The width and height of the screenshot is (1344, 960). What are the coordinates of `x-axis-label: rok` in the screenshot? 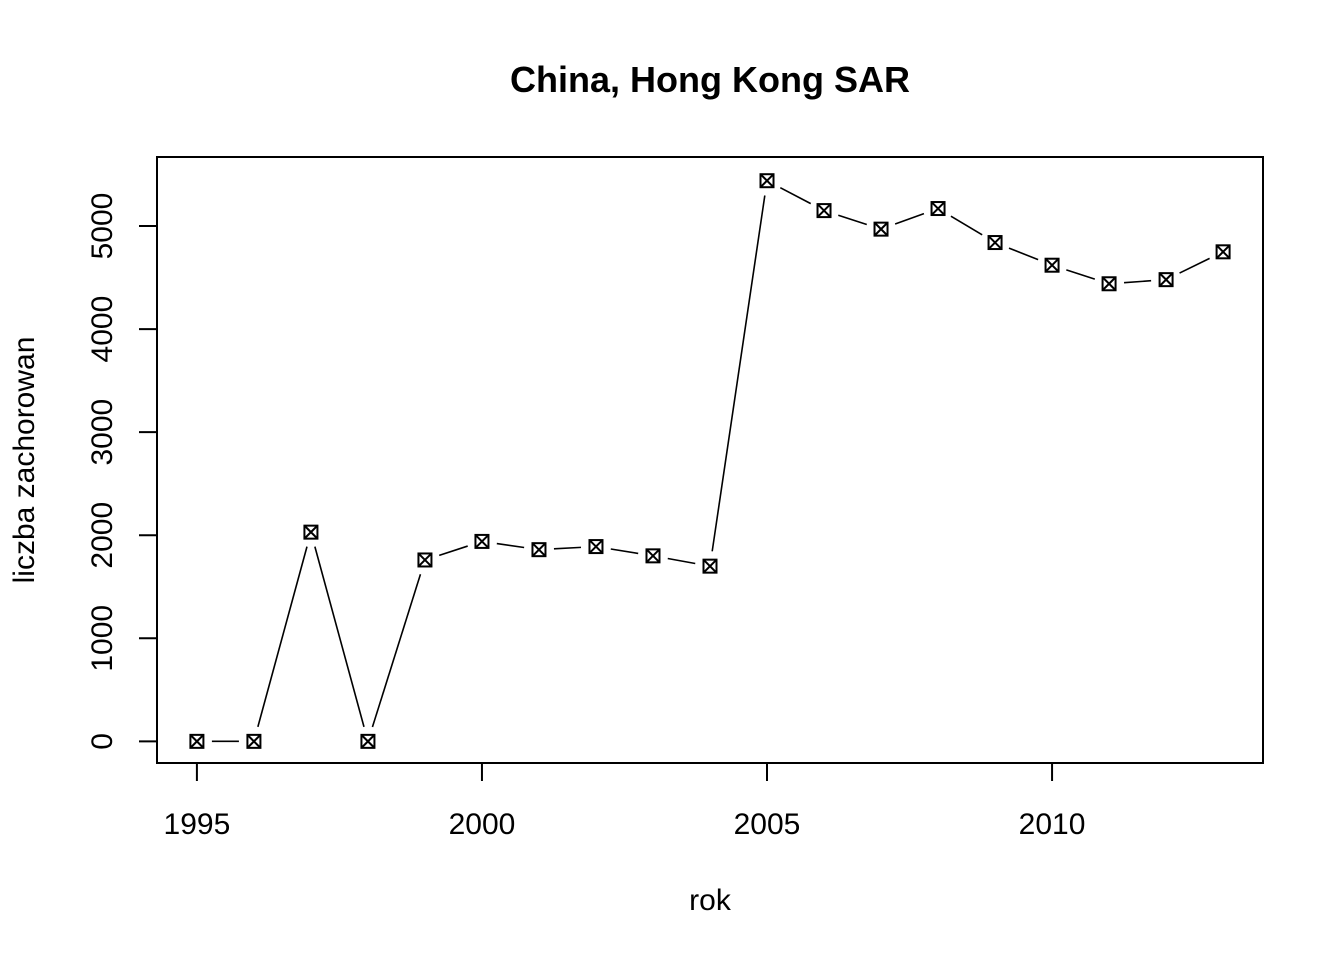 It's located at (710, 900).